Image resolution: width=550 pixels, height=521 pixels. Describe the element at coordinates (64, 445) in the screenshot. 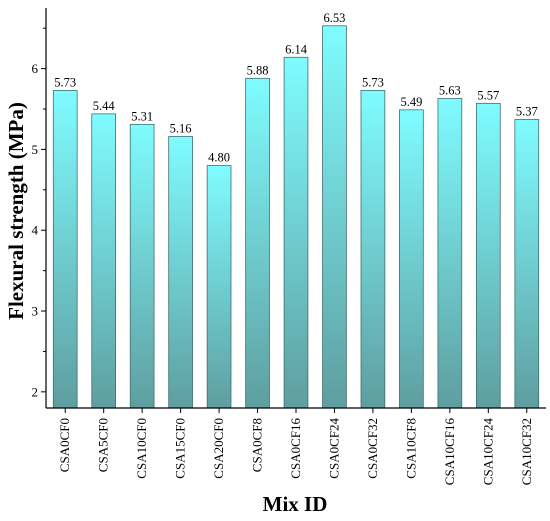

I see `x-tick-label-CSA0CF0: CSA0CF0` at that location.